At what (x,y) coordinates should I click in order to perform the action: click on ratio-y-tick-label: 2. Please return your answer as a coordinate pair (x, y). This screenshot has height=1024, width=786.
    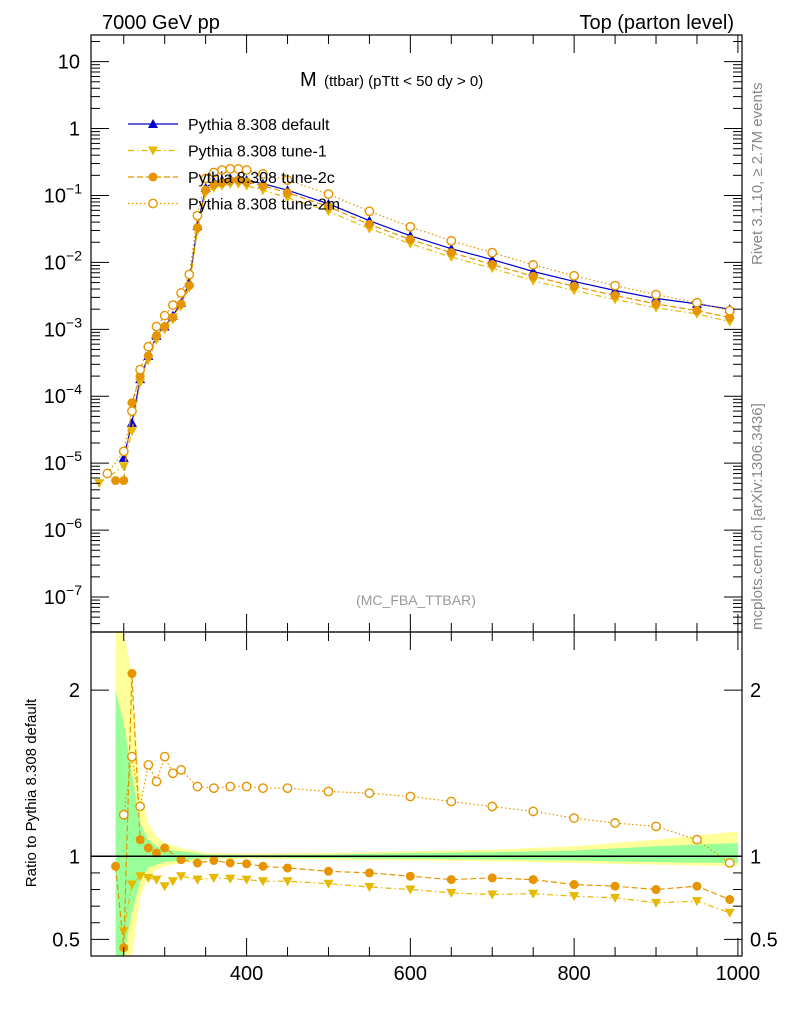
    Looking at the image, I should click on (74, 691).